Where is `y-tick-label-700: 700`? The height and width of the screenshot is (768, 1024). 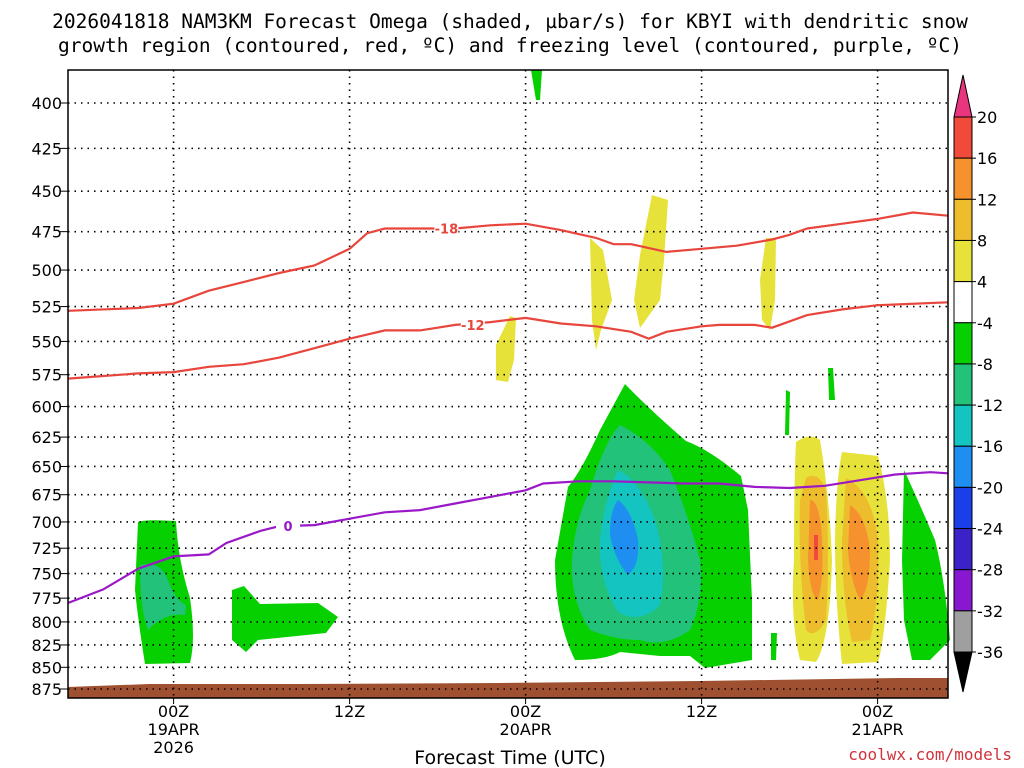
y-tick-label-700: 700 is located at coordinates (46, 522).